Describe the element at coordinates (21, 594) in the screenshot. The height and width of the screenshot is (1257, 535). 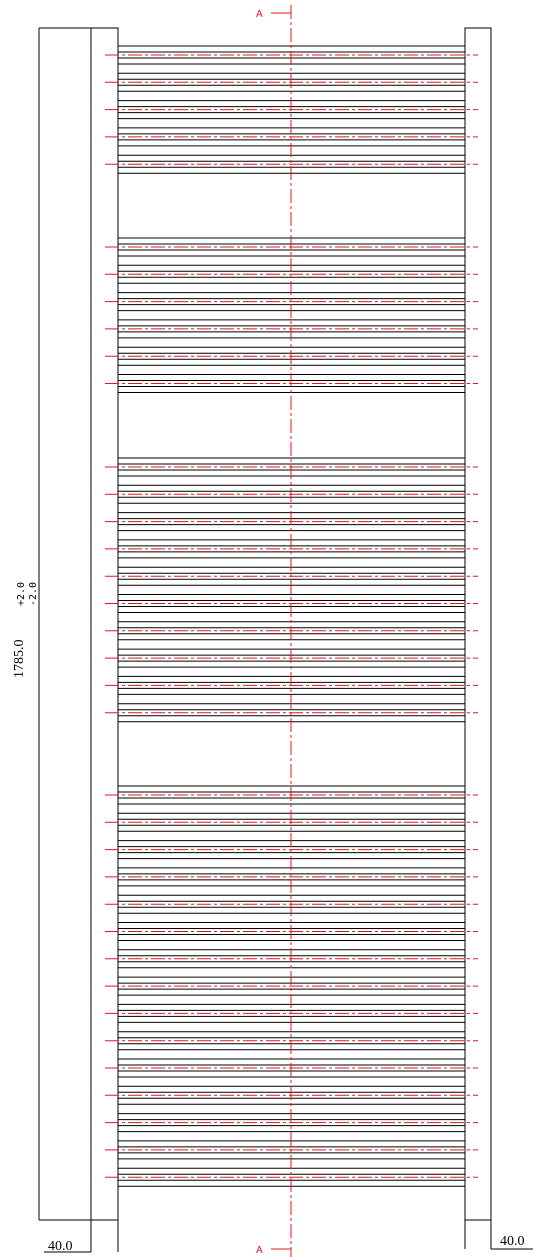
I see `height-tolerance-upper: +2.0` at that location.